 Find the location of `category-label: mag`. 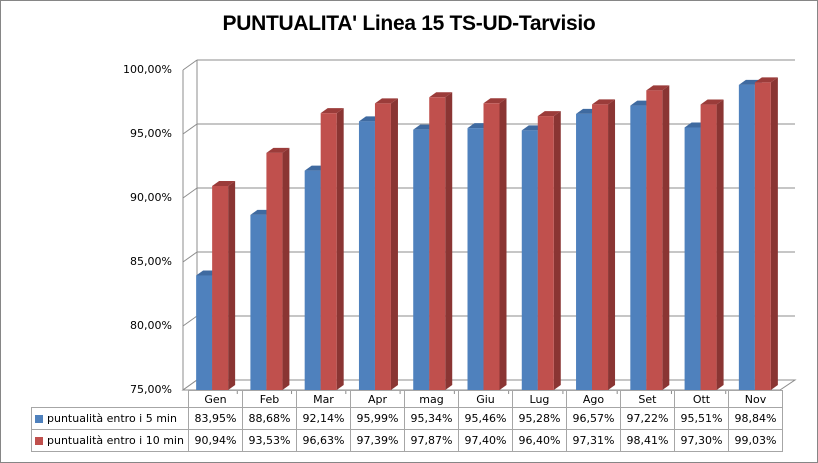

category-label: mag is located at coordinates (431, 399).